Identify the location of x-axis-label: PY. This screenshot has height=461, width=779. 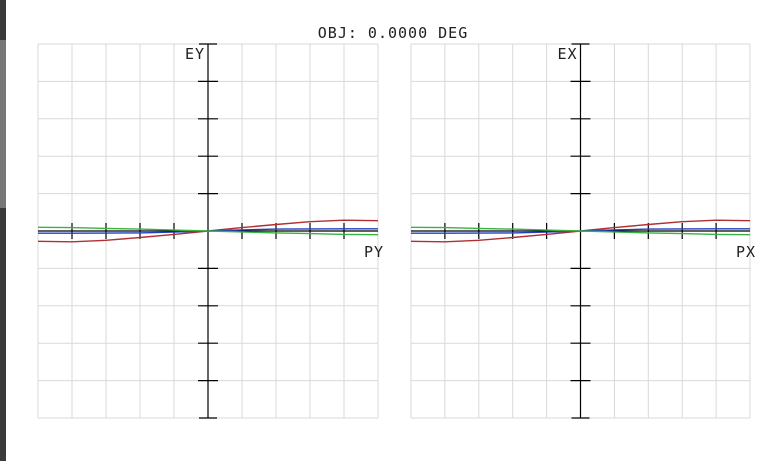
(374, 252).